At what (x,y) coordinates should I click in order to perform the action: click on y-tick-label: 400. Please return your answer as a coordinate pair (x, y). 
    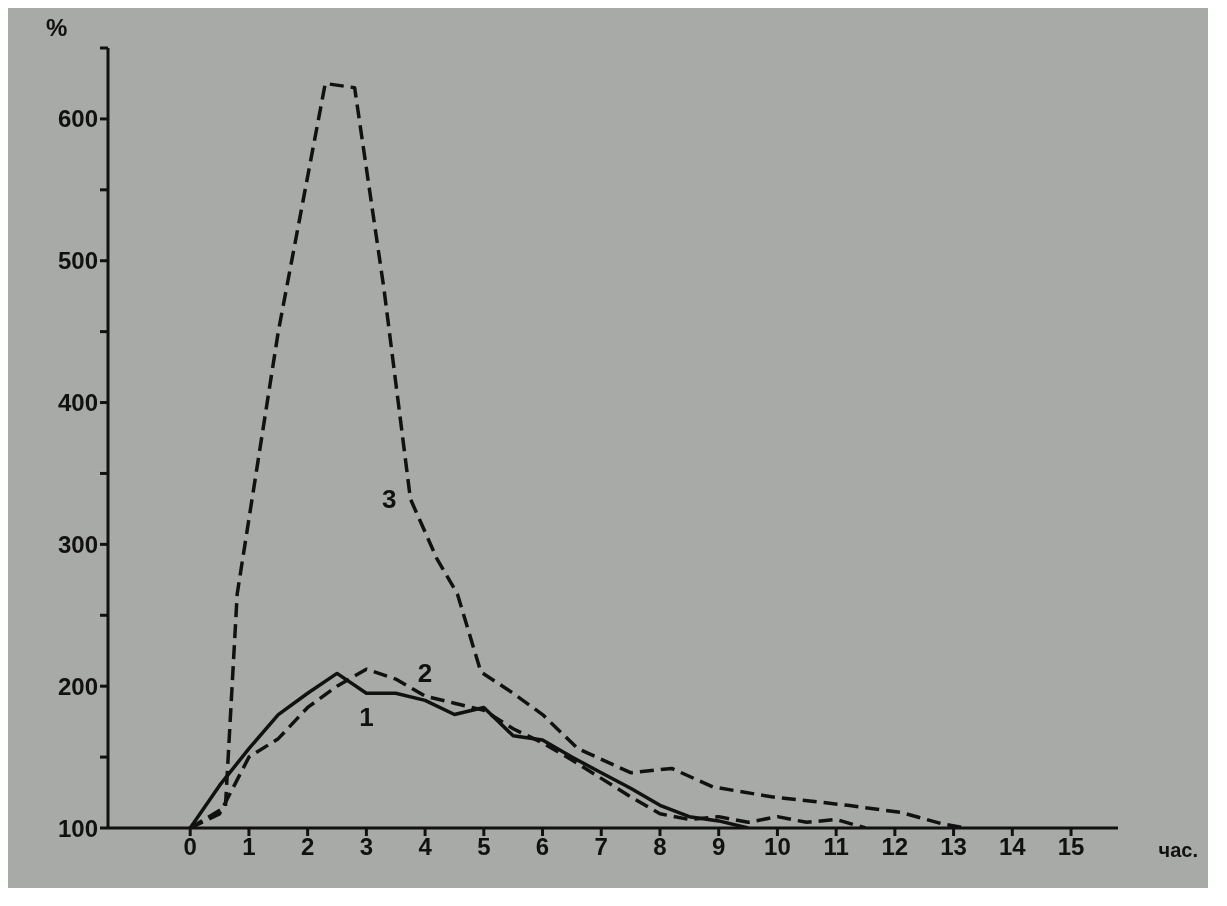
    Looking at the image, I should click on (77, 403).